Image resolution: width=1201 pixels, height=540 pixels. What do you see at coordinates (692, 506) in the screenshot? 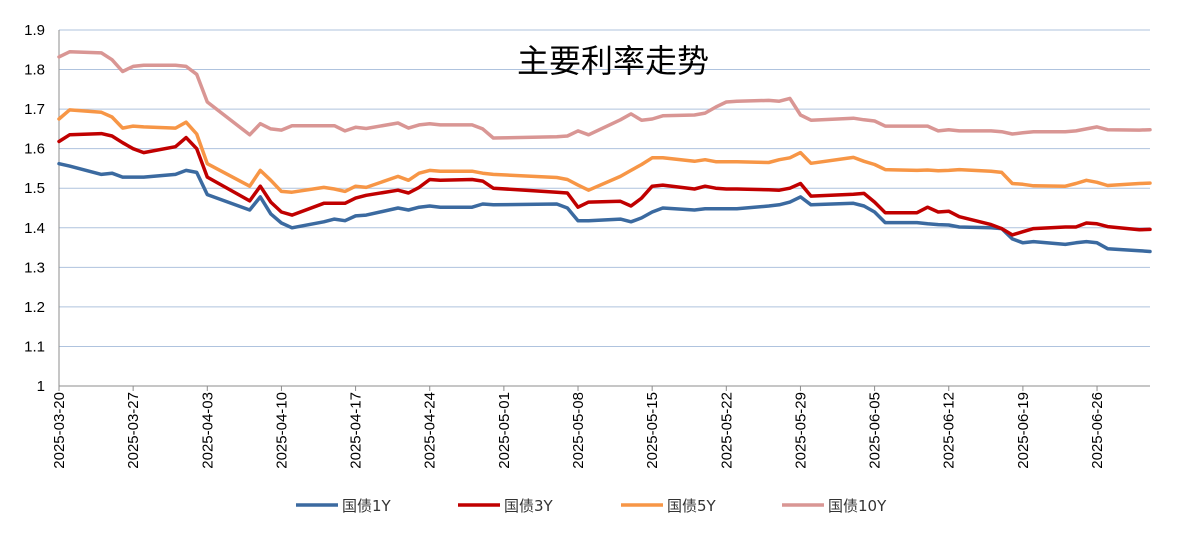
I see `legend-label-3: 国债5Y` at bounding box center [692, 506].